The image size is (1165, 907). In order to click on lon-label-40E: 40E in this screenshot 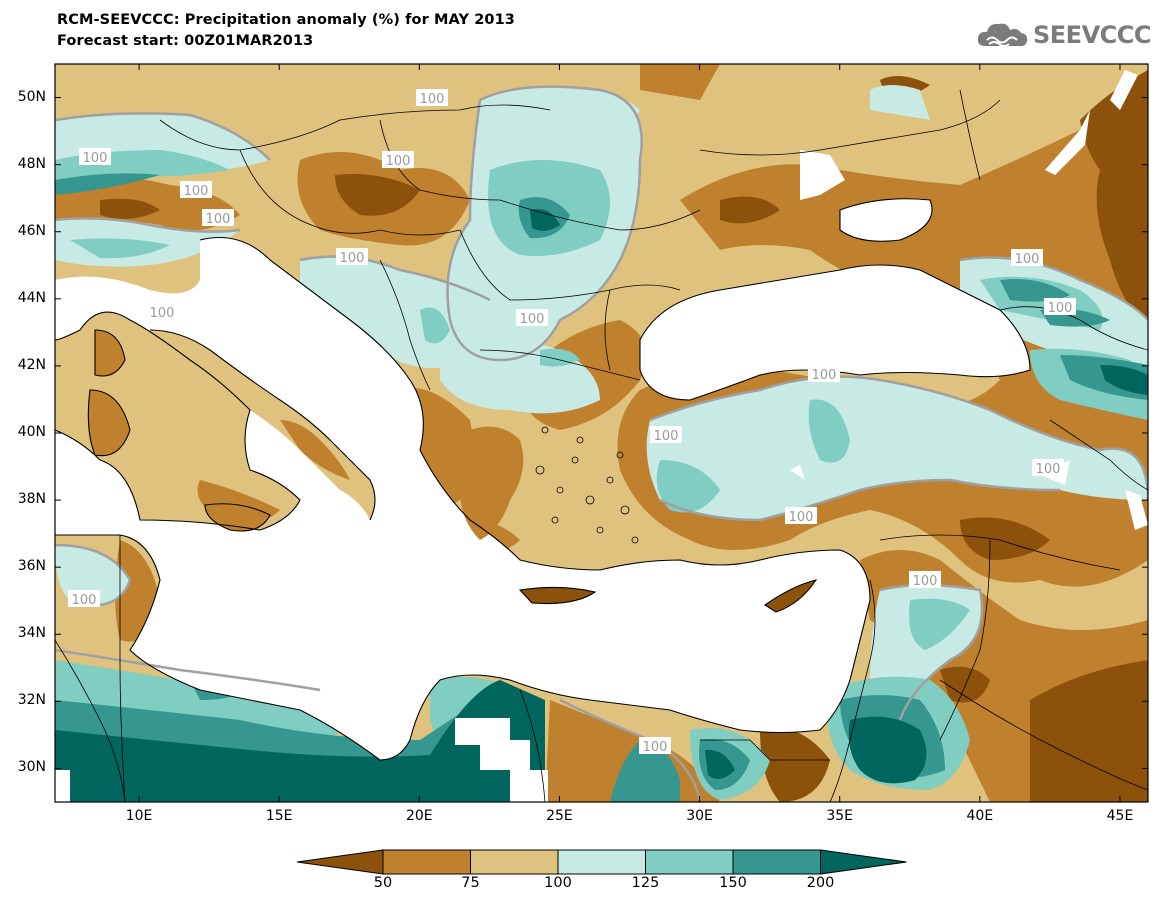, I will do `click(980, 816)`.